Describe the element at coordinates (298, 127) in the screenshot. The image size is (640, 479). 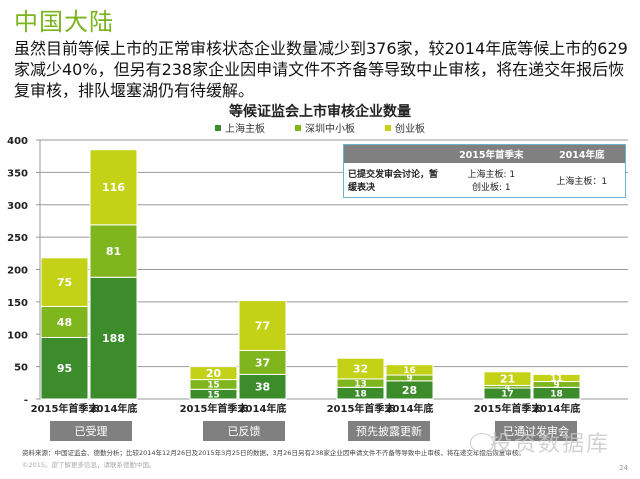
I see `legend-swatch-shenzhen-sme` at that location.